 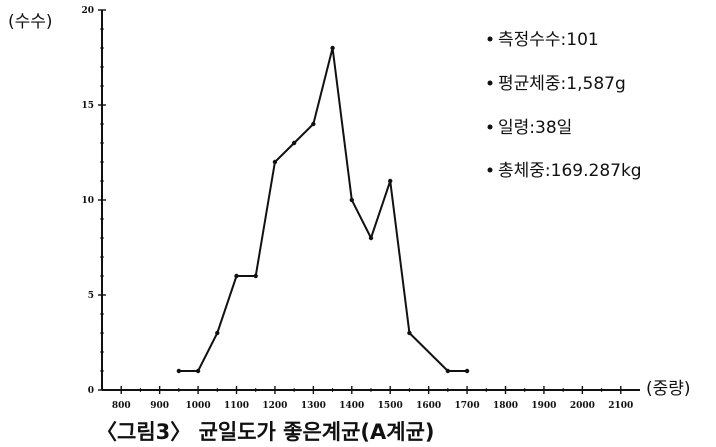 I want to click on x-tick-label: 1100, so click(x=236, y=406).